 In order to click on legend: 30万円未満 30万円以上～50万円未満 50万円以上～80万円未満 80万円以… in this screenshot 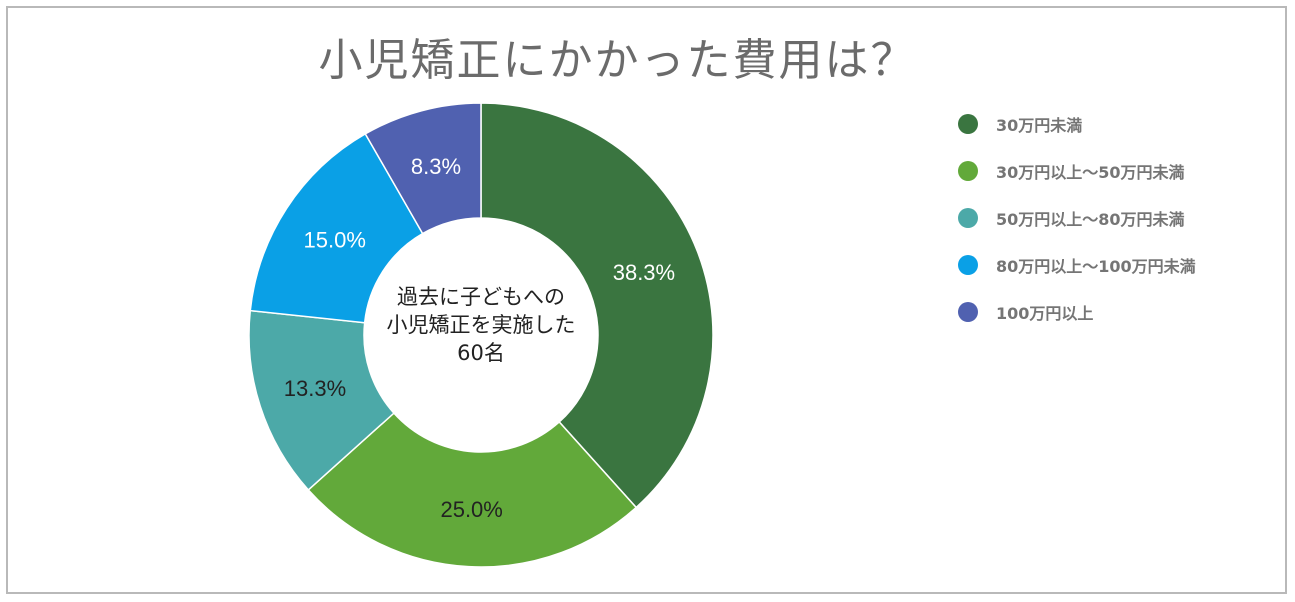, I will do `click(1077, 217)`.